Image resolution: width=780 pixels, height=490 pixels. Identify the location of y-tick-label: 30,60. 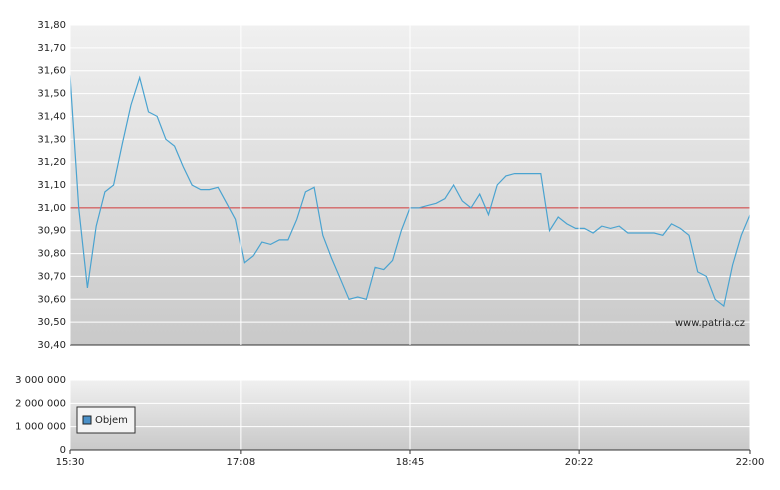
(51, 299).